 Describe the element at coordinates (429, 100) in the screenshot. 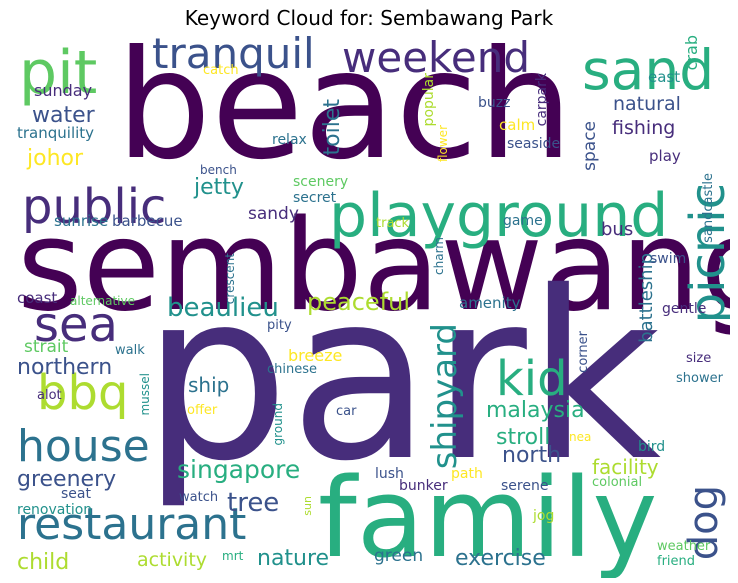

I see `word-popular: popular` at that location.